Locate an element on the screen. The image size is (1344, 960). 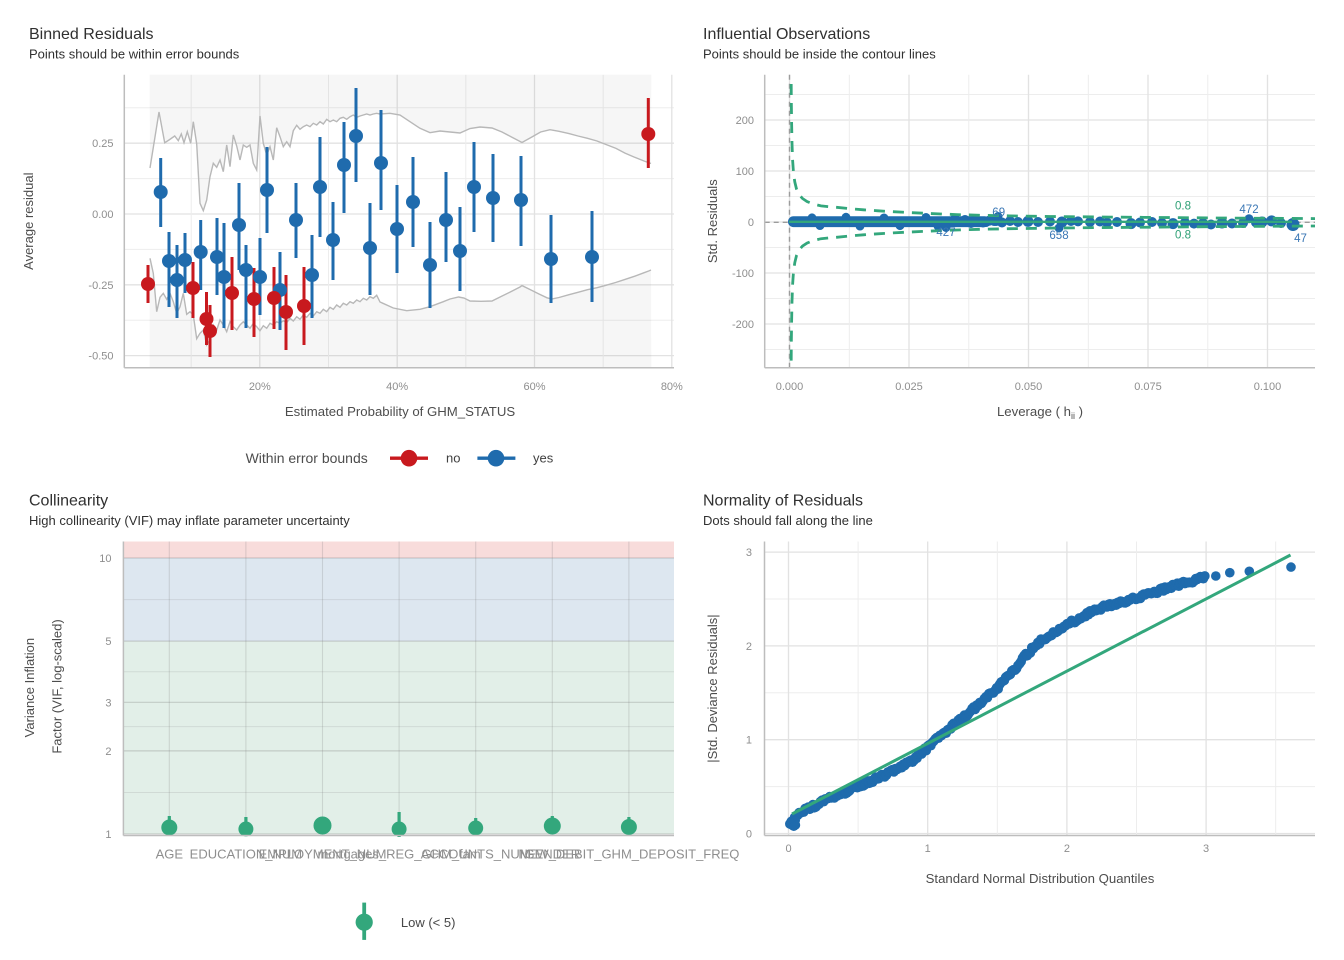
svg-text: Factor (VIF, log-scaled) is located at coordinates (57, 686).